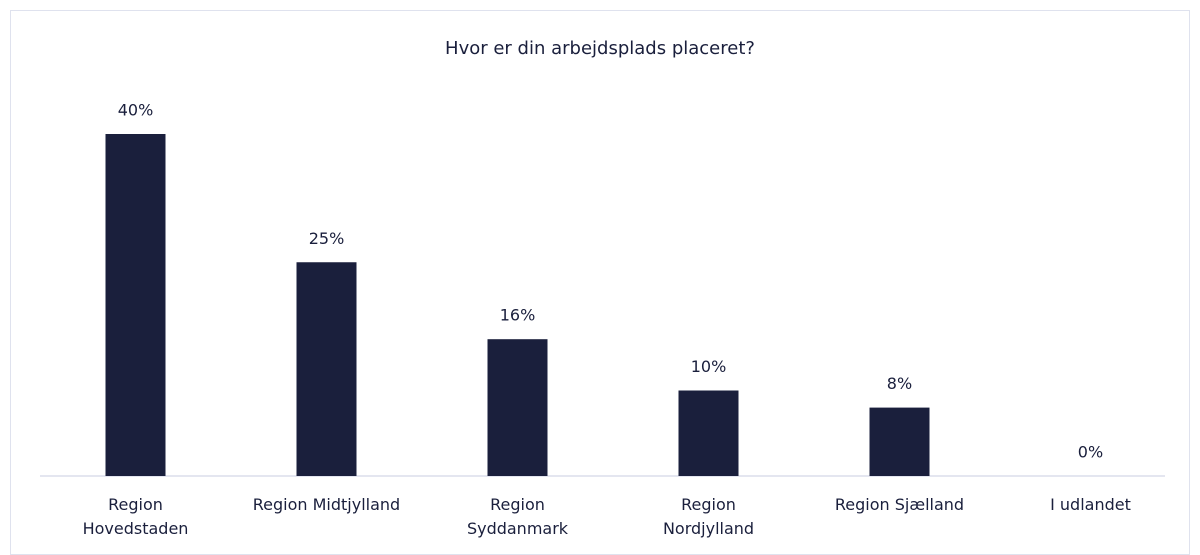 Image resolution: width=1200 pixels, height=555 pixels. Describe the element at coordinates (708, 516) in the screenshot. I see `x-tick-label: Region Nordjylland` at that location.